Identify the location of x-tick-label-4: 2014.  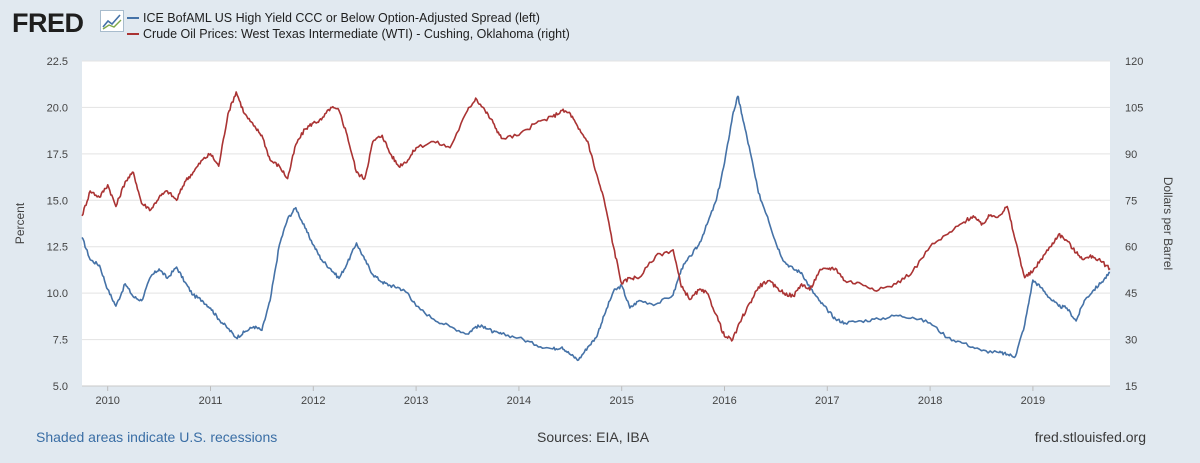
(519, 401).